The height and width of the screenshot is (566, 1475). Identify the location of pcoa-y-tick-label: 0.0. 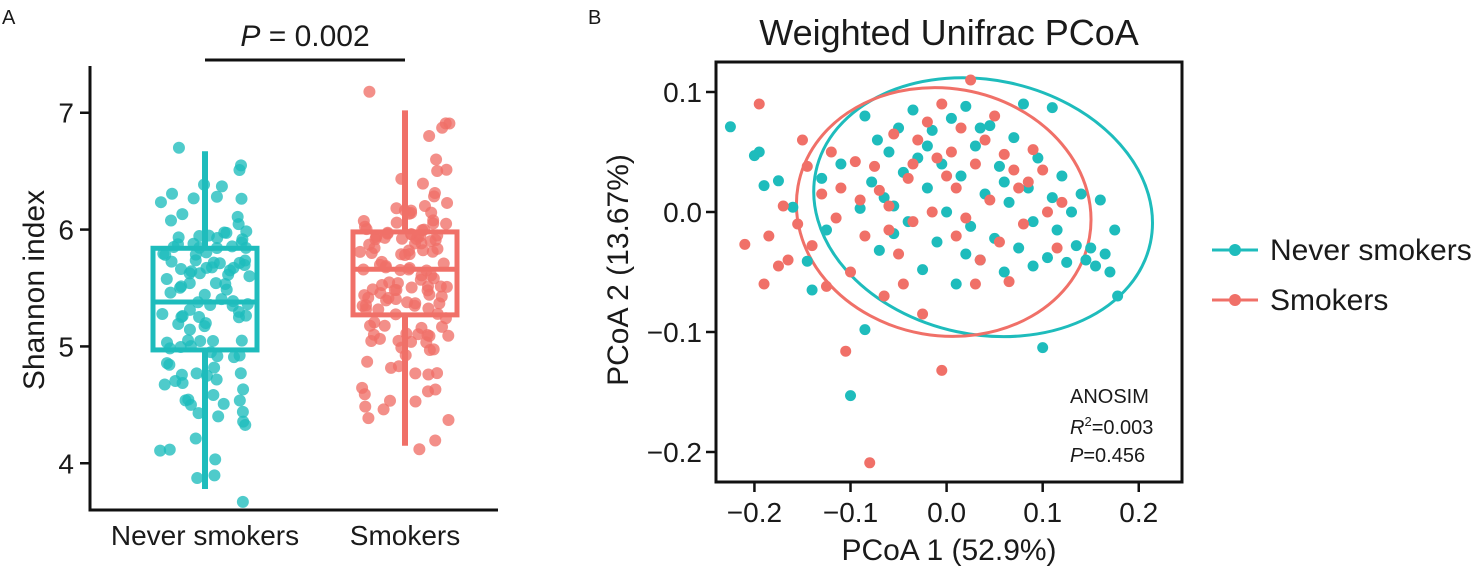
(682, 212).